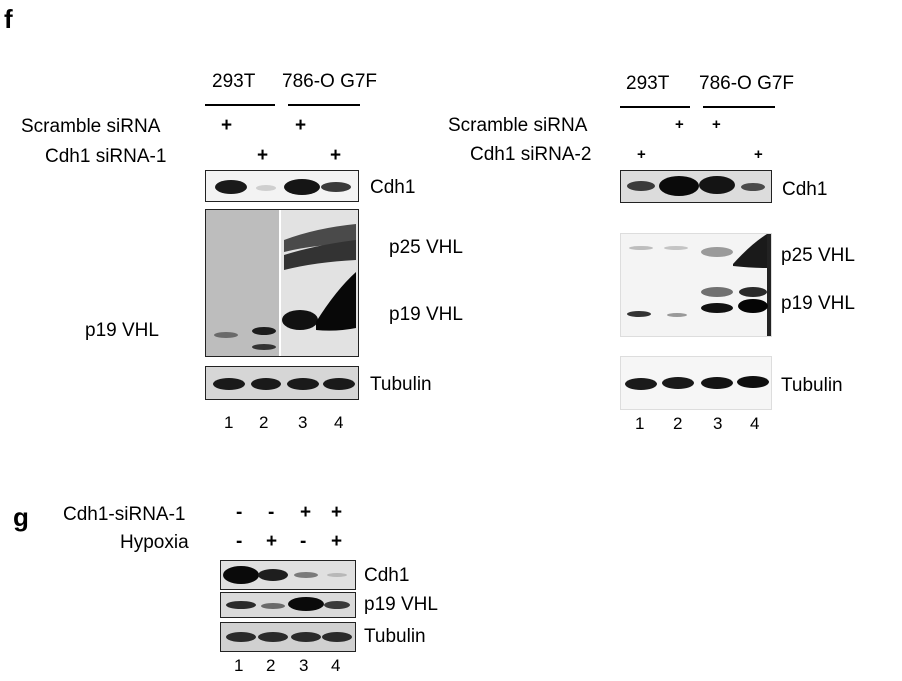  I want to click on g-row-cdh1-label: Cdh1-siRNA-1, so click(124, 514).